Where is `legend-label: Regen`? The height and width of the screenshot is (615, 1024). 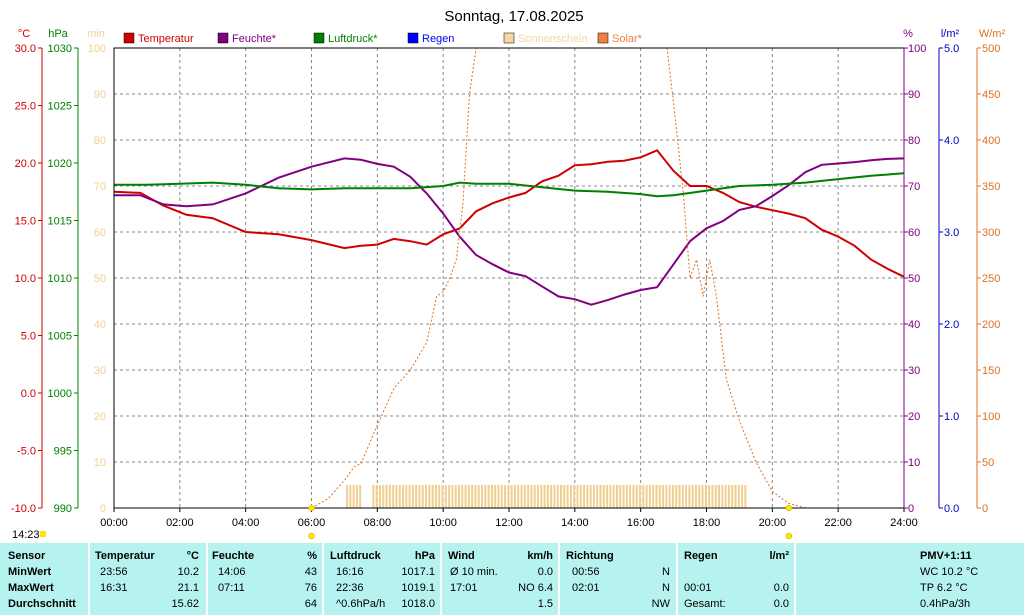 legend-label: Regen is located at coordinates (438, 39).